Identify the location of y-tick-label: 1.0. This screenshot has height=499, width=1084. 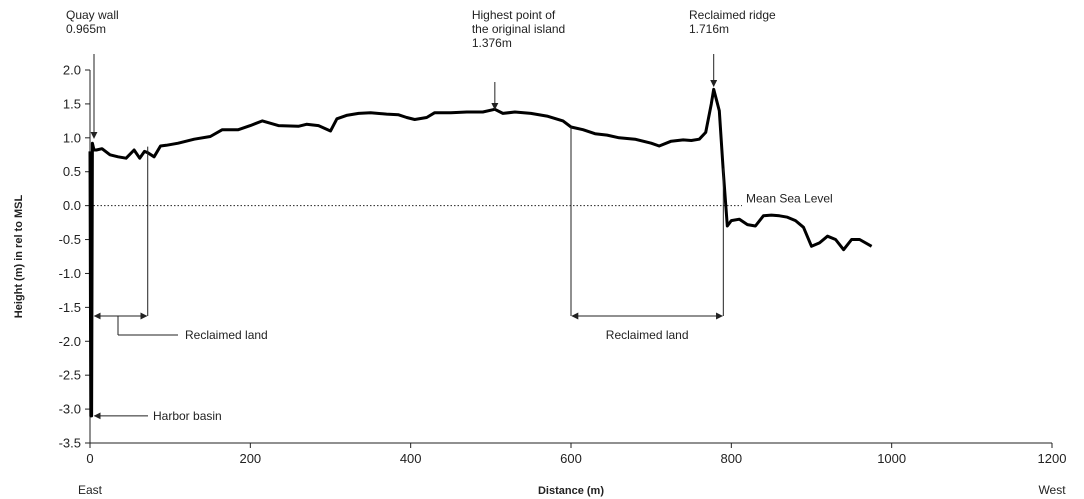
(72, 137).